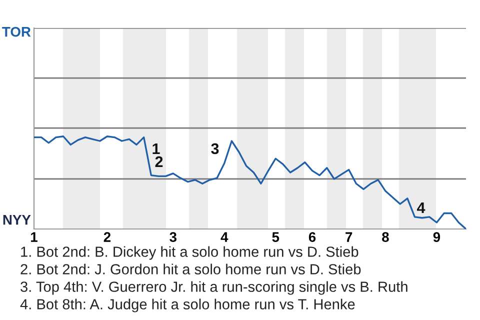 This screenshot has width=480, height=320. Describe the element at coordinates (189, 253) in the screenshot. I see `text: 1. Bot 2nd: B. Dickey hit a solo home run vs D. Stieb` at that location.